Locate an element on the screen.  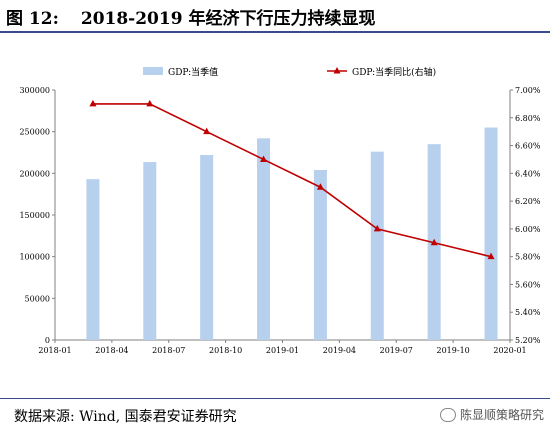
right-tick-label: 5.40% is located at coordinates (528, 312).